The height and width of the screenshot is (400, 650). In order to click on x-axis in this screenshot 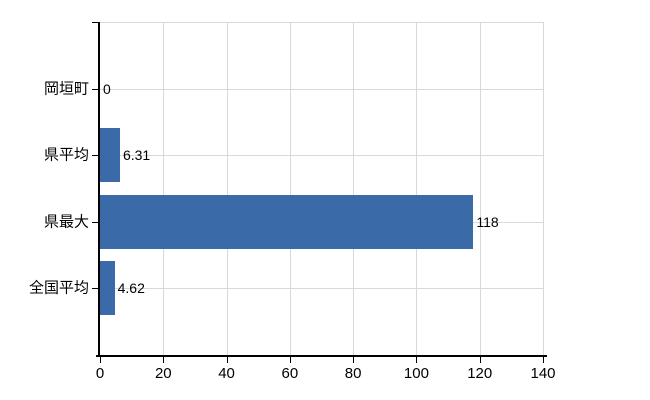, I will do `click(321, 356)`.